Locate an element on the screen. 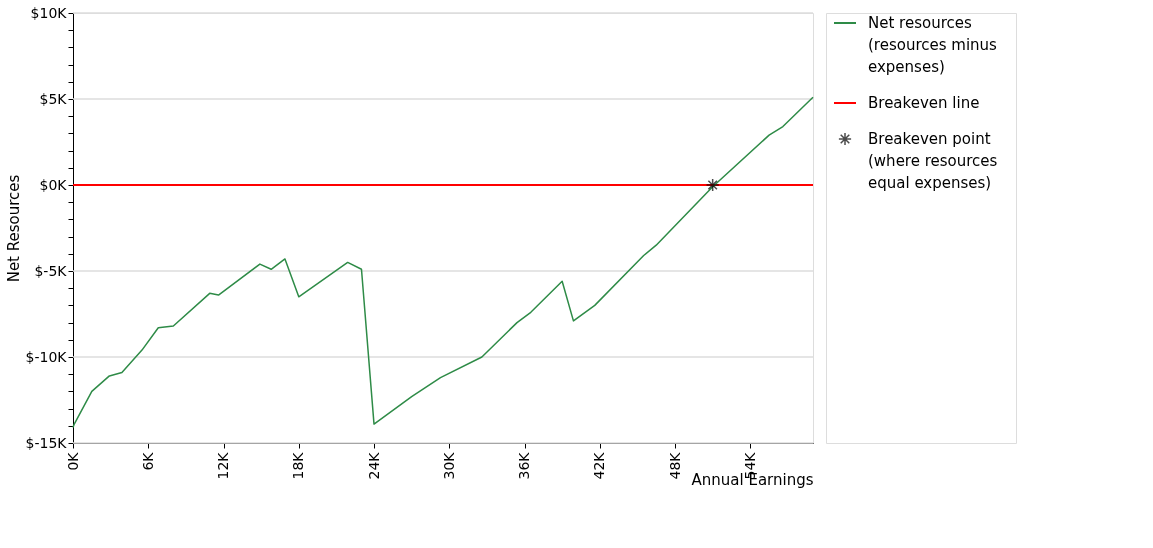 The image size is (1153, 548). y-tick-label: $5K is located at coordinates (53, 98).